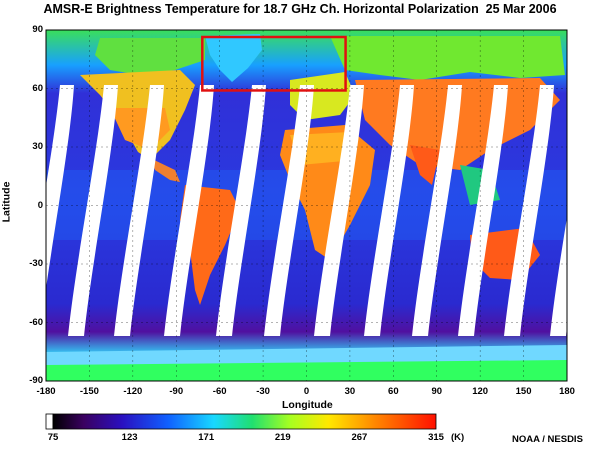  I want to click on x-tick-label: -180, so click(46, 391).